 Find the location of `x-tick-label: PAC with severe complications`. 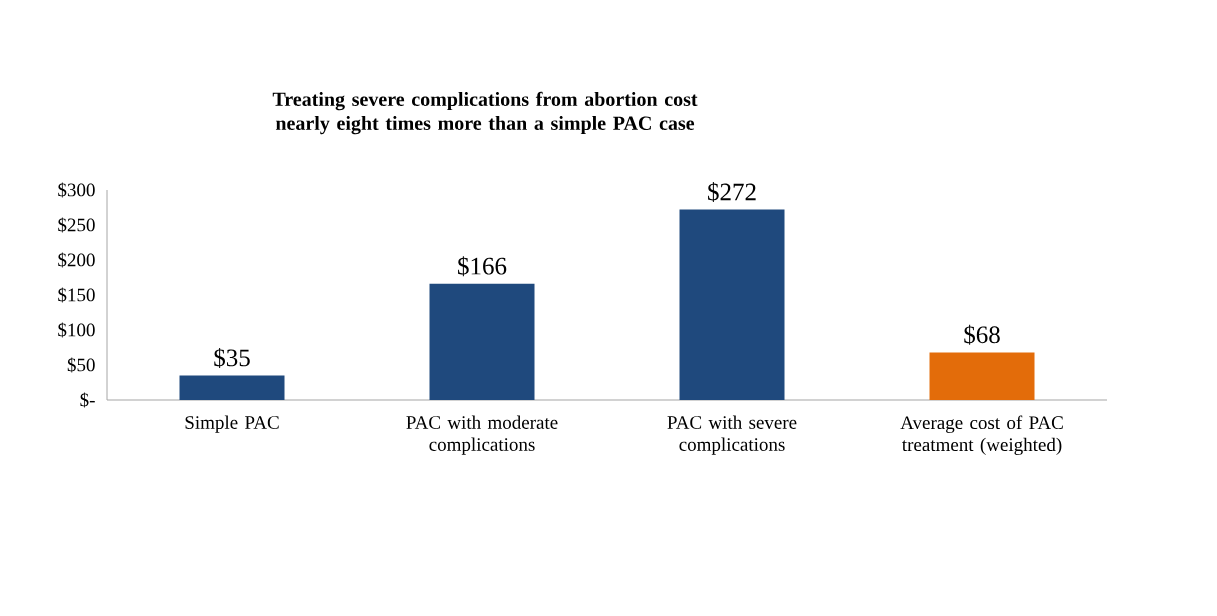

x-tick-label: PAC with severe complications is located at coordinates (732, 435).